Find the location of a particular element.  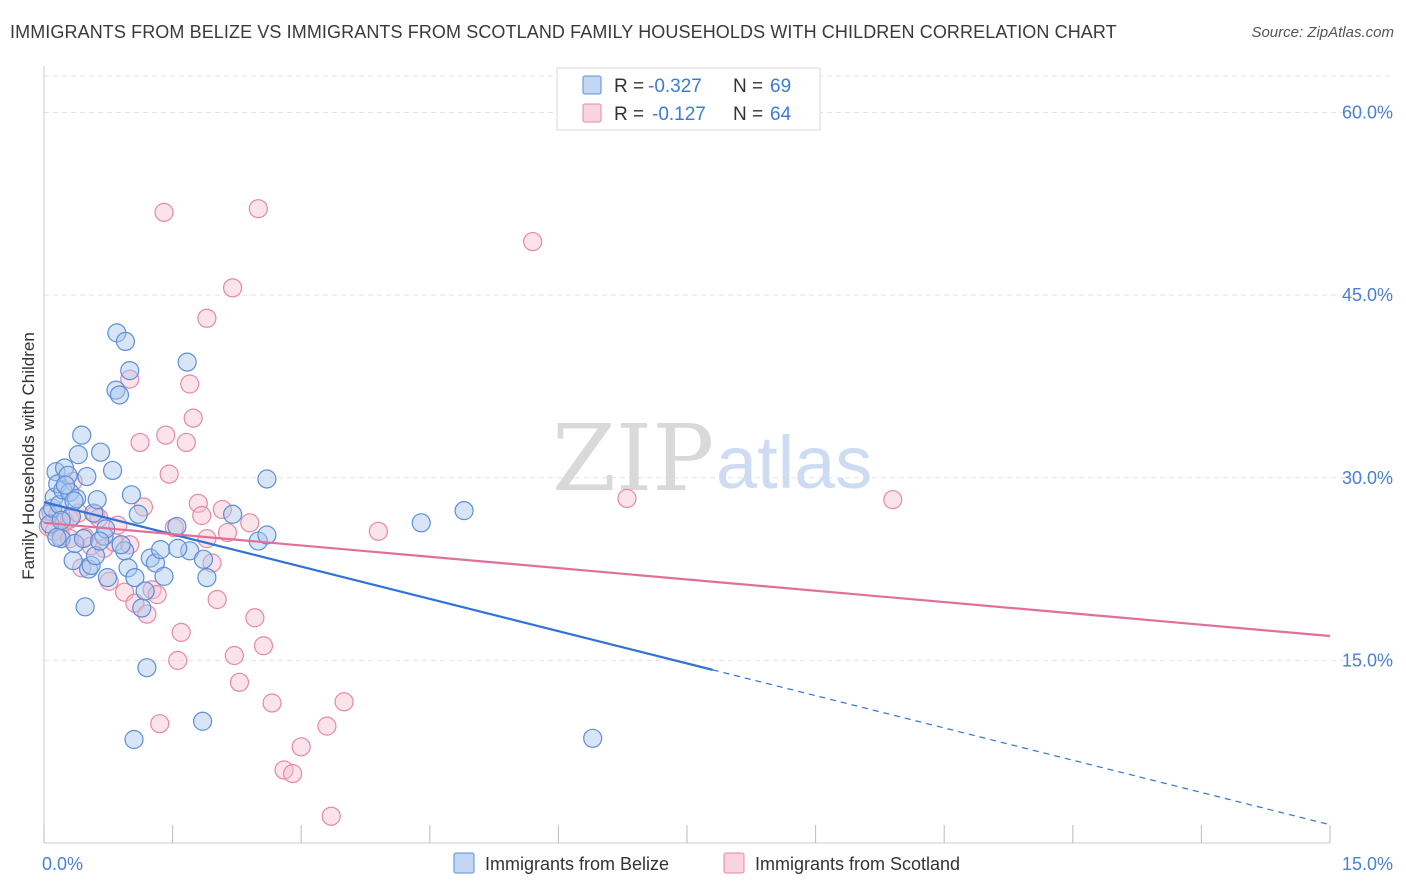

y-tick-label: 60.0% is located at coordinates (1367, 113).